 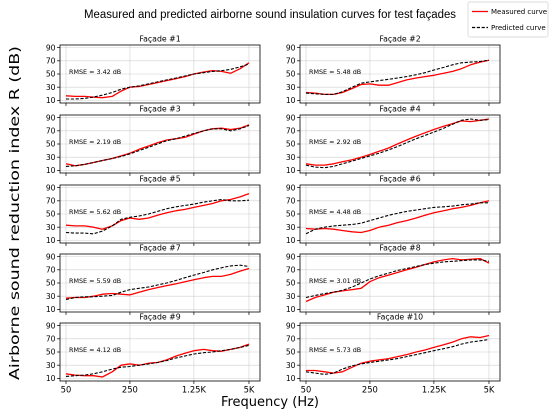 What do you see at coordinates (434, 390) in the screenshot?
I see `x-tick-label: 1.25K` at bounding box center [434, 390].